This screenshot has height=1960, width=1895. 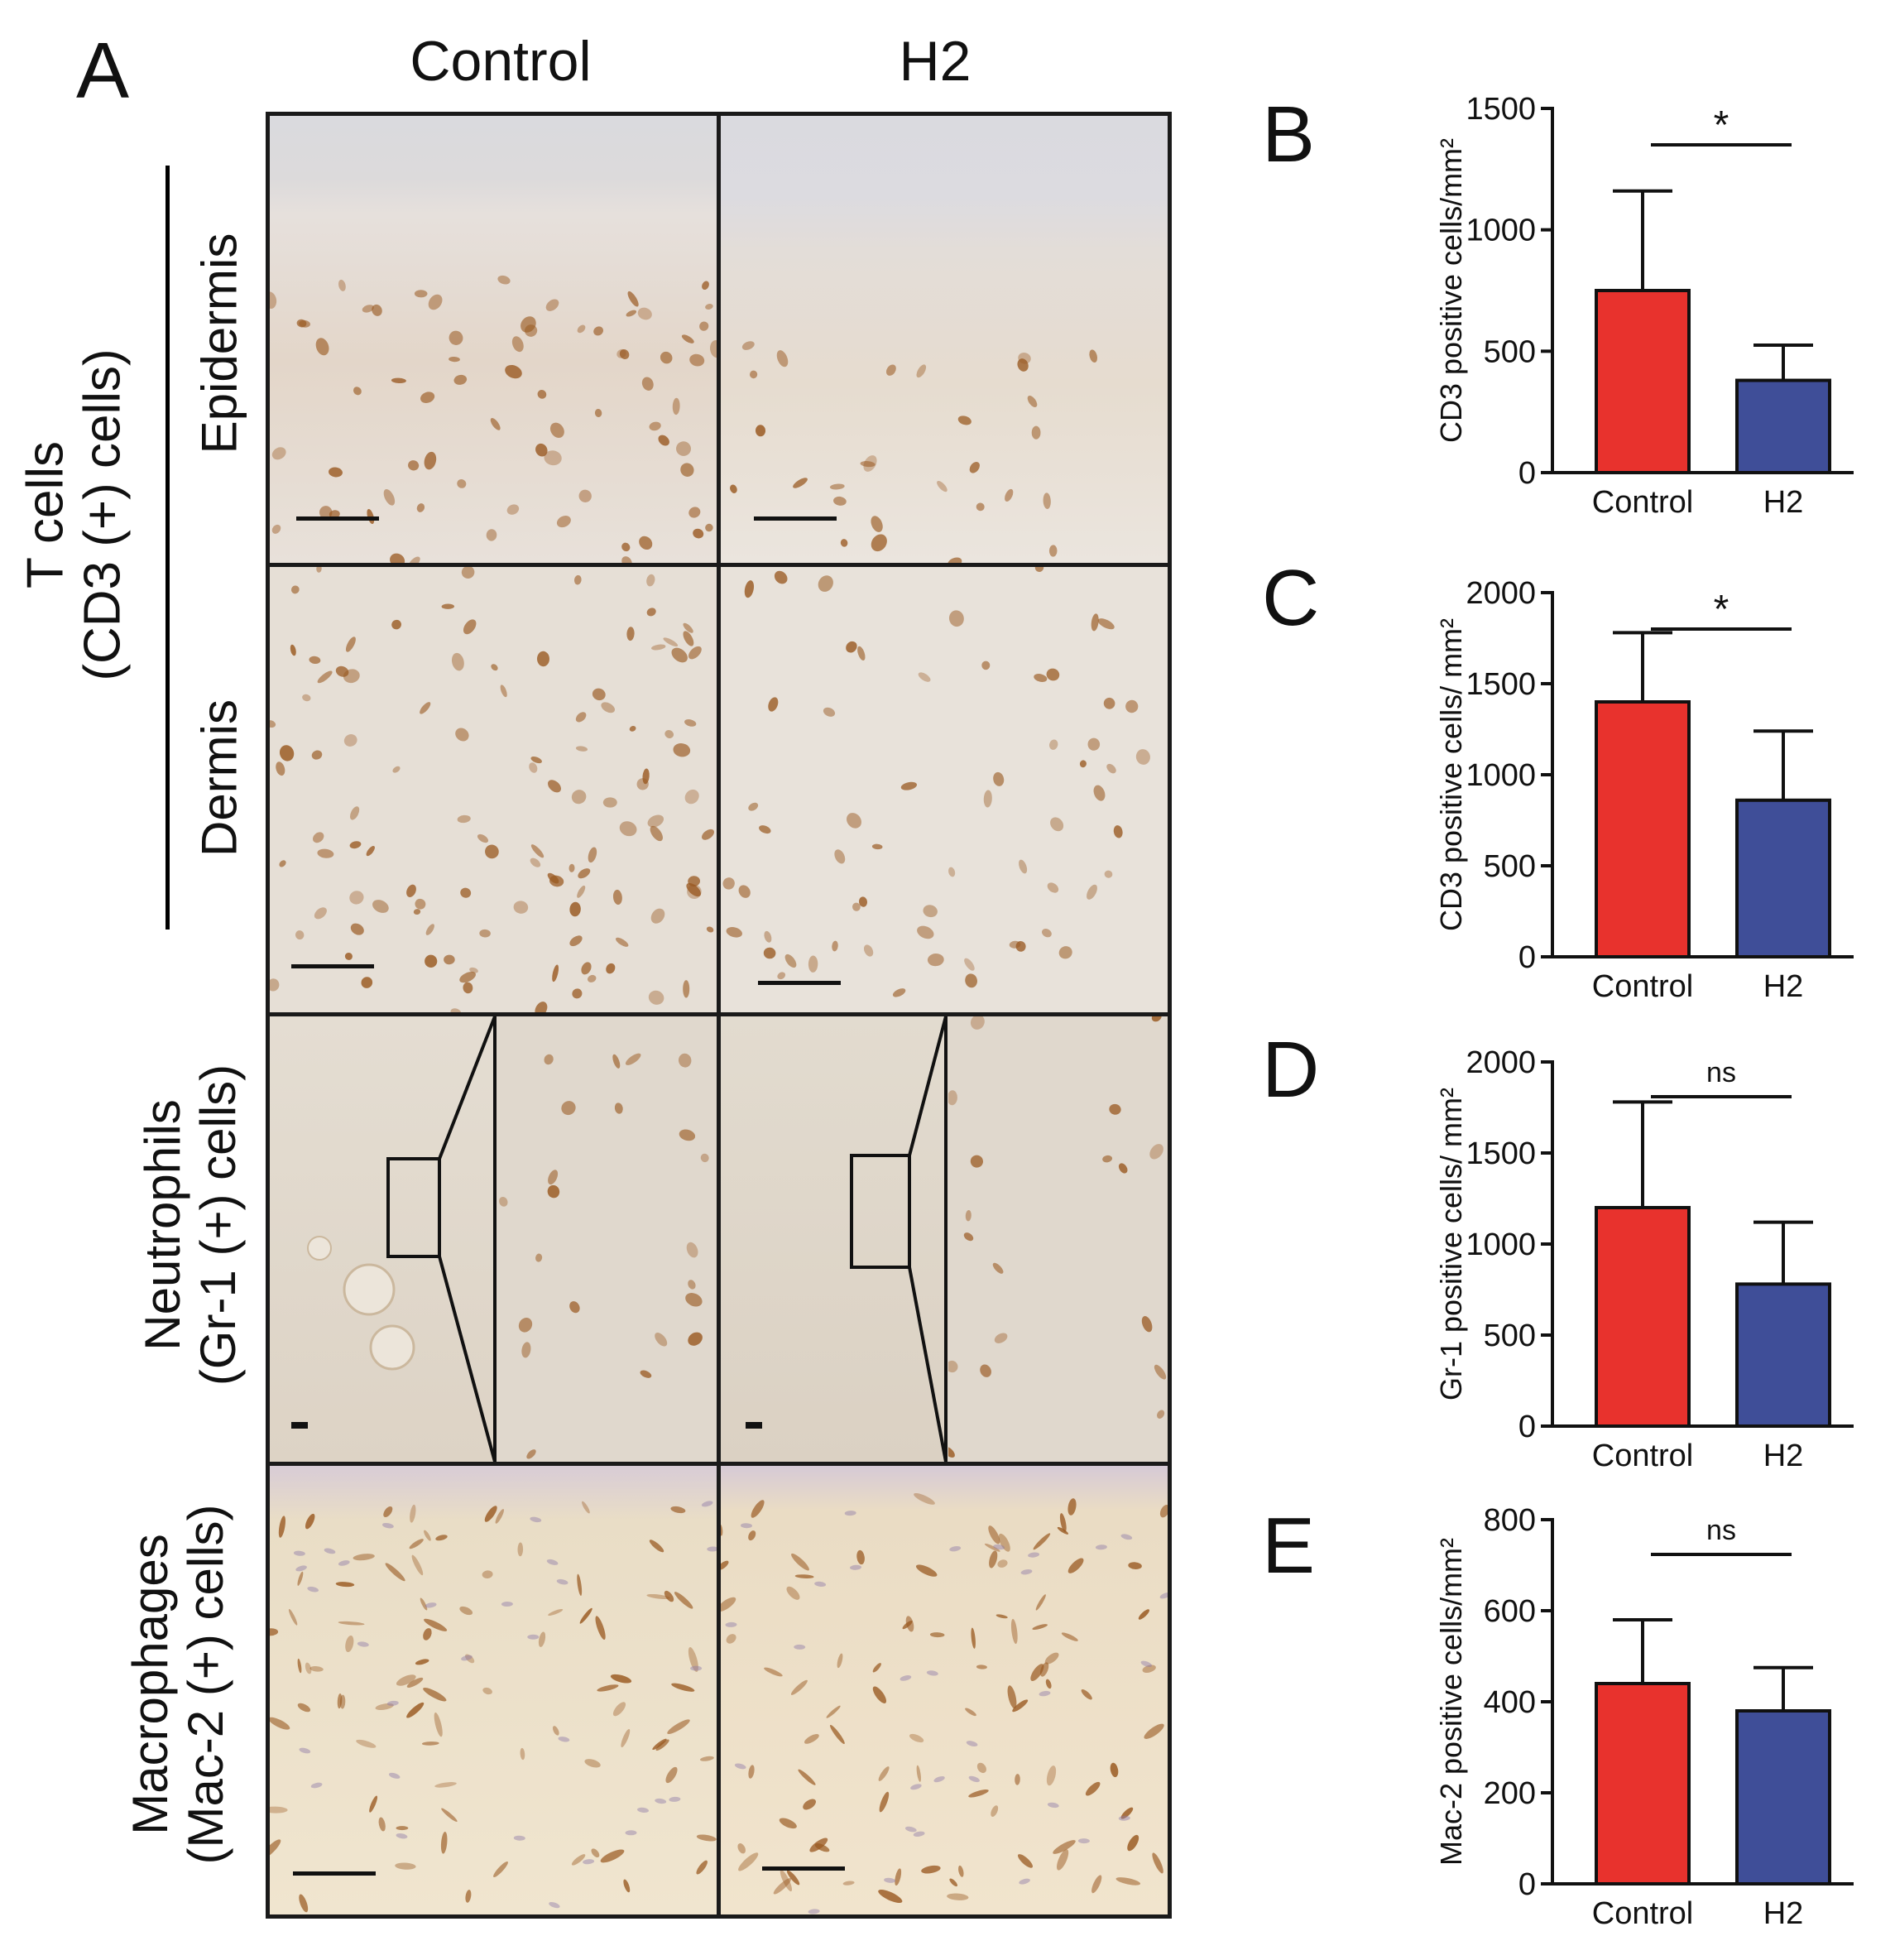 What do you see at coordinates (1289, 1546) in the screenshot?
I see `panel-letter-e: E` at bounding box center [1289, 1546].